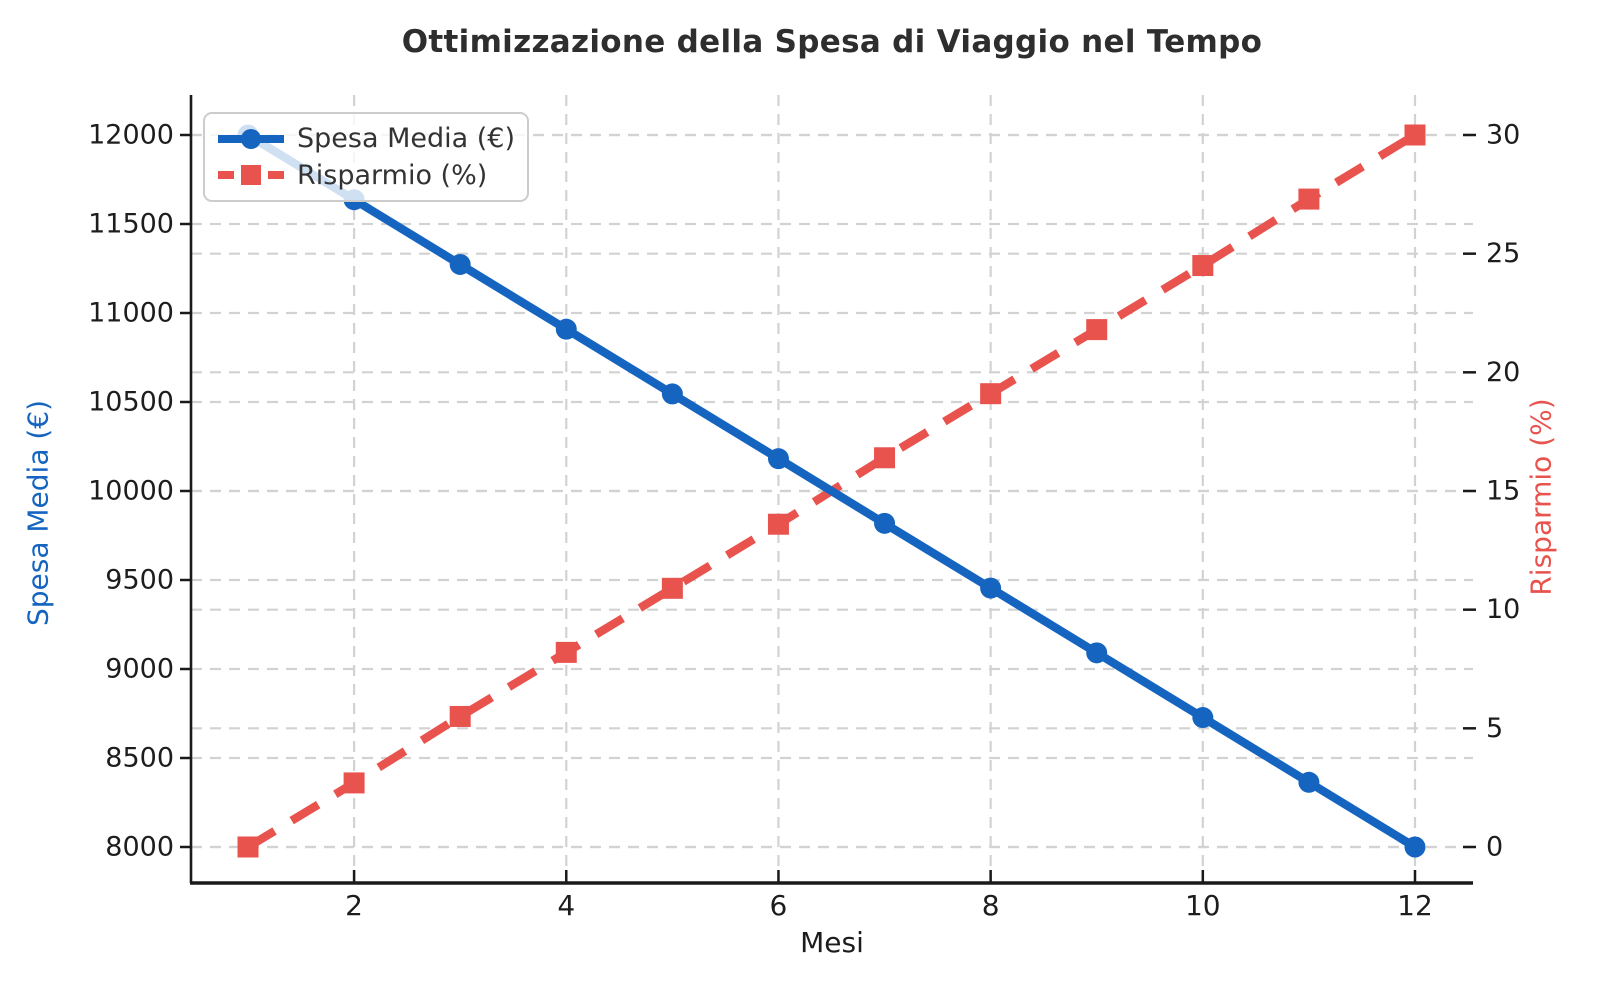 The image size is (1600, 1000). I want to click on square-marker-icon, so click(251, 175).